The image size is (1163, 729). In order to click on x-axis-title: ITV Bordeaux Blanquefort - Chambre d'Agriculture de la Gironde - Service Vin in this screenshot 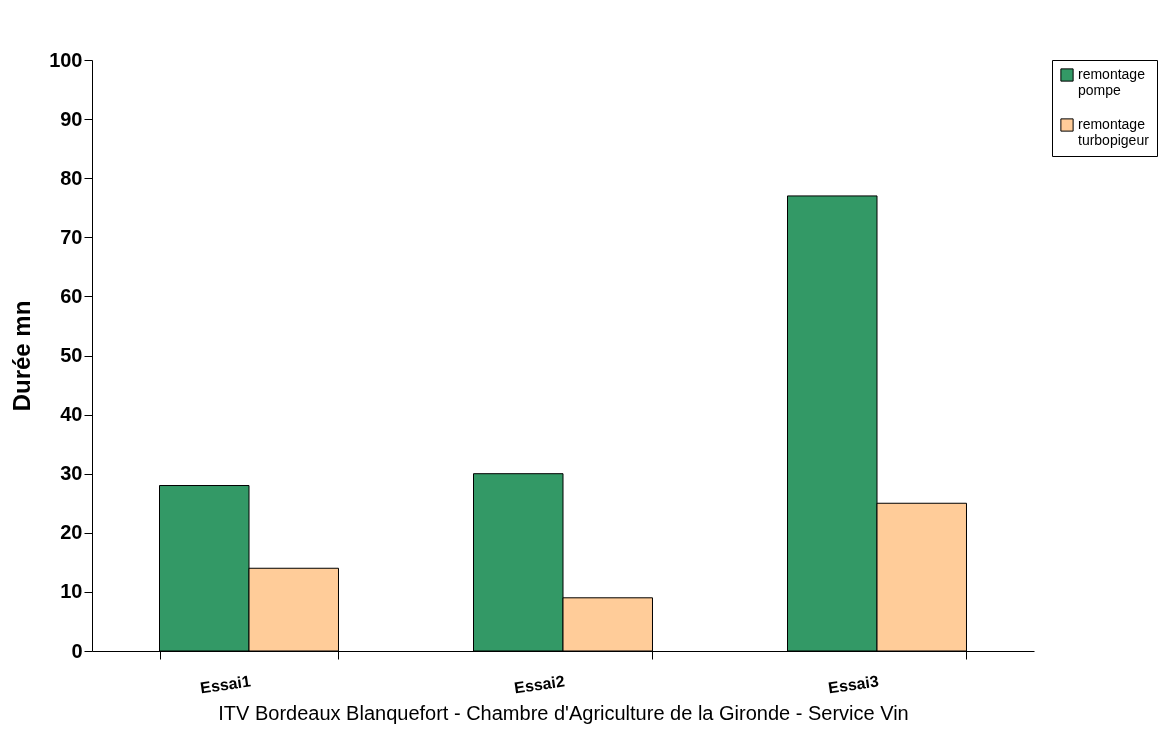, I will do `click(563, 713)`.